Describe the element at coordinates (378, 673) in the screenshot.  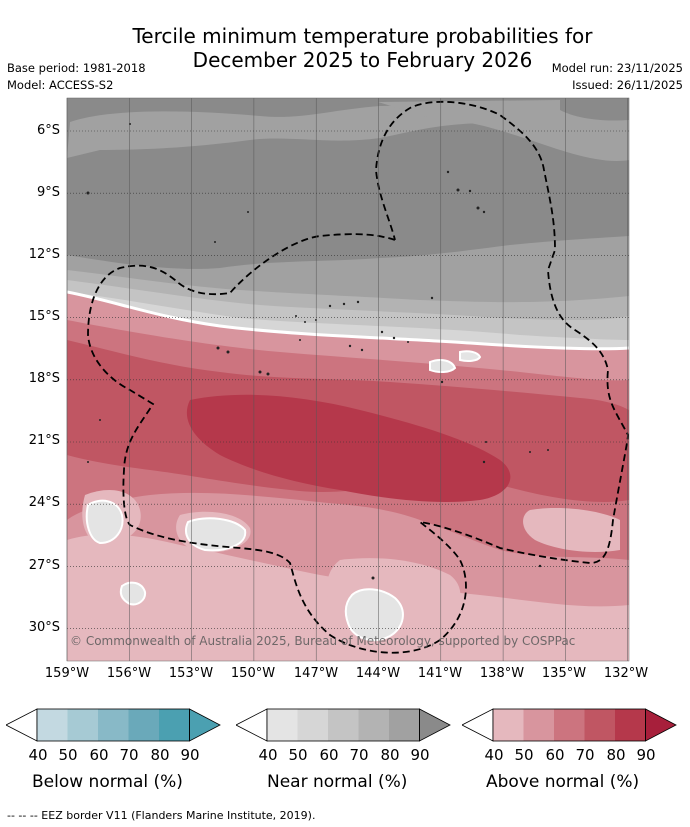
I see `lon-label: 144°W` at that location.